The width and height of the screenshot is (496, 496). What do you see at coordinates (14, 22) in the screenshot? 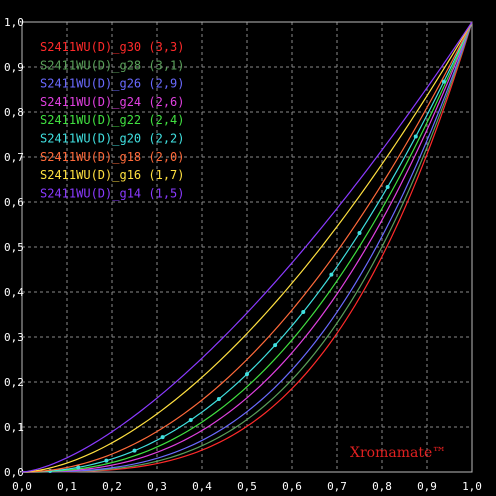
I see `y-tick-label: 1,0` at bounding box center [14, 22].